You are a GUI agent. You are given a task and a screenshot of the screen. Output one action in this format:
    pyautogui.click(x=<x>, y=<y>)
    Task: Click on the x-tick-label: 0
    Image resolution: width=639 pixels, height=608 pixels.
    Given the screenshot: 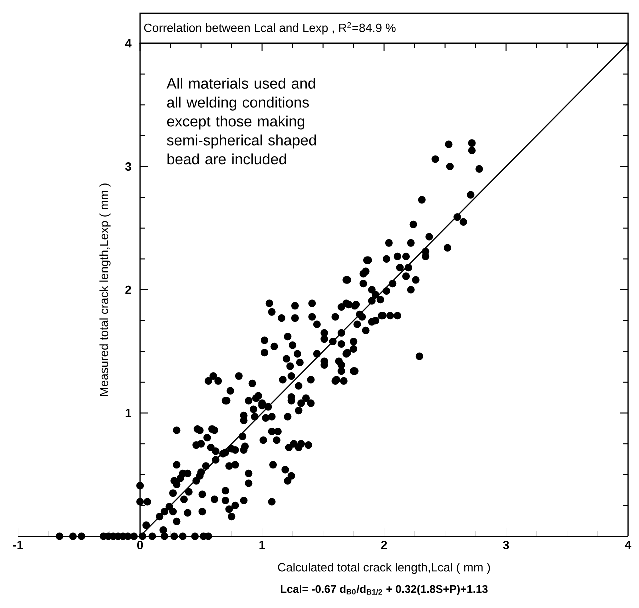 What is the action you would take?
    pyautogui.click(x=140, y=545)
    